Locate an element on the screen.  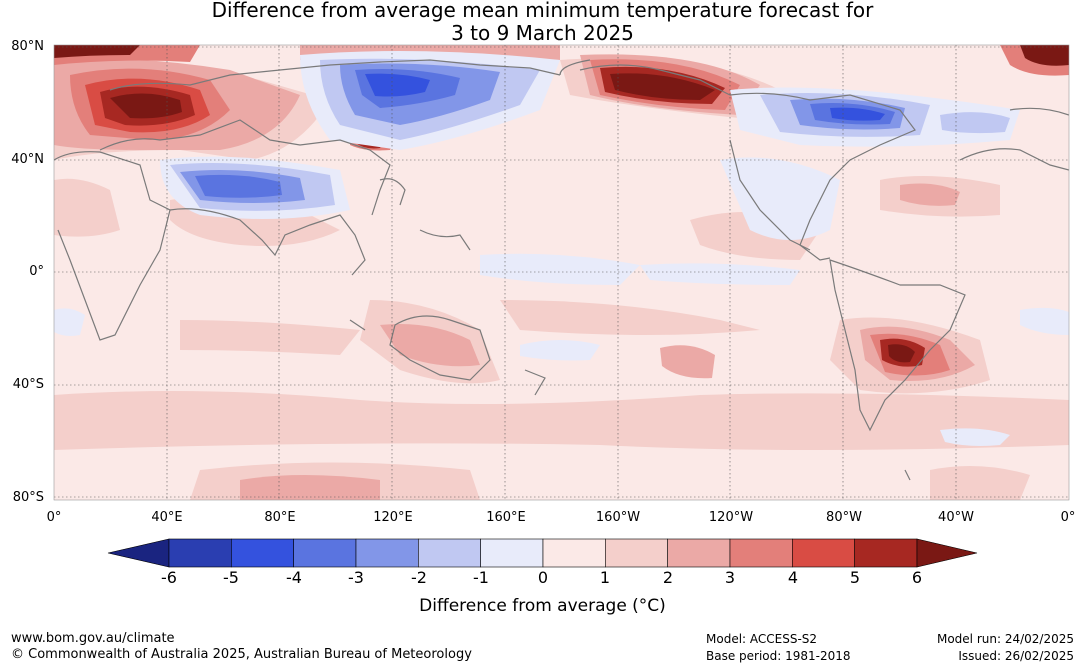
colorbar-label: Difference from average (°C) is located at coordinates (542, 606).